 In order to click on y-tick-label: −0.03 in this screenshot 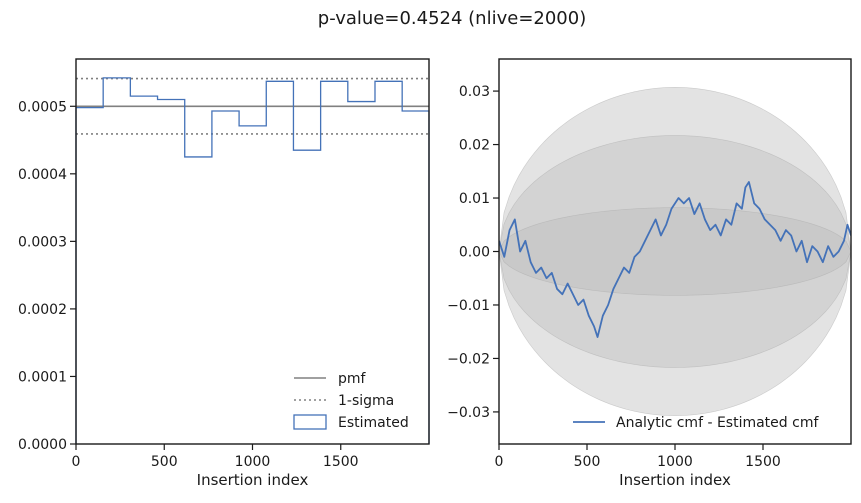, I will do `click(468, 413)`.